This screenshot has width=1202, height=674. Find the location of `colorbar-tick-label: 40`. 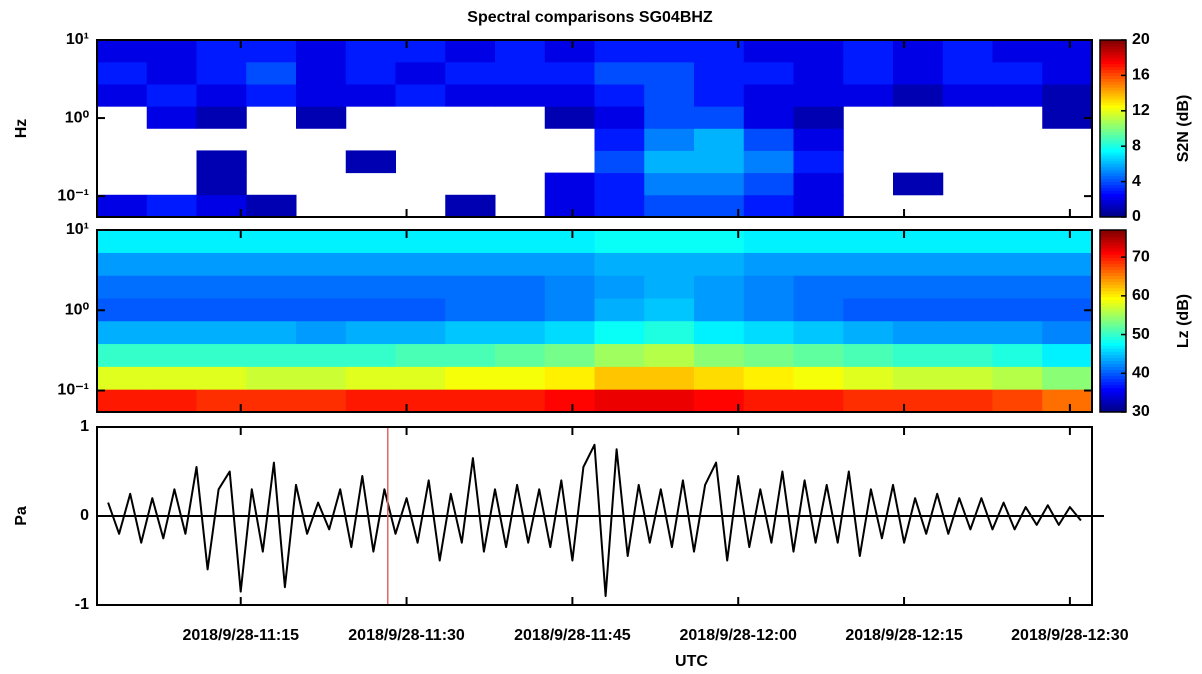

colorbar-tick-label: 40 is located at coordinates (1141, 372).